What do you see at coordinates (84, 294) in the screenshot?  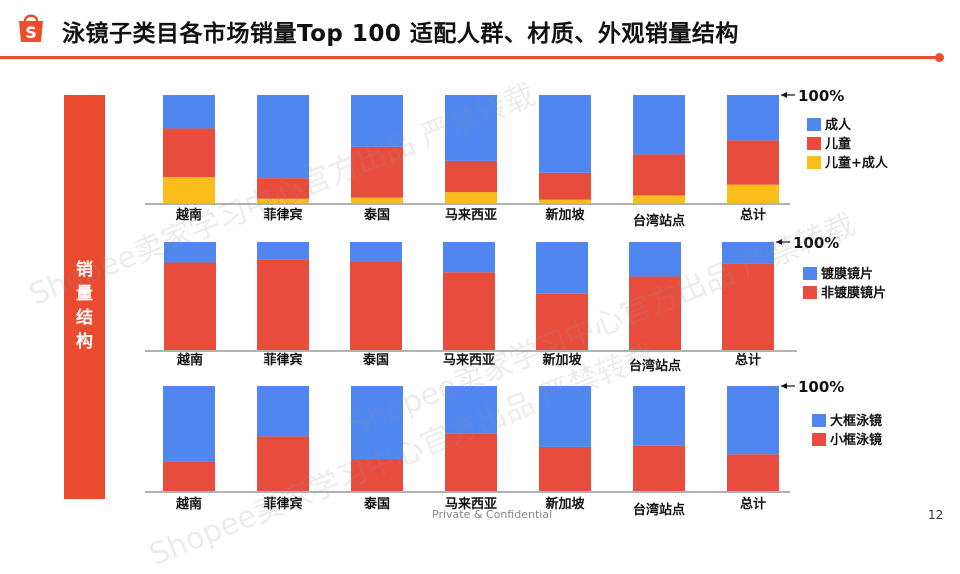 I see `sidebar-char: 量` at bounding box center [84, 294].